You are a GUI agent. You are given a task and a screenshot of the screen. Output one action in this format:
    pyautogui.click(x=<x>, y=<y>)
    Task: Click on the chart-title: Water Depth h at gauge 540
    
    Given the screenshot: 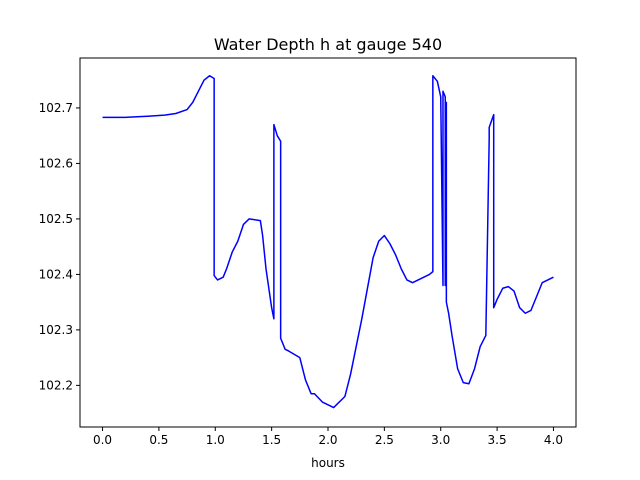 What is the action you would take?
    pyautogui.click(x=328, y=44)
    